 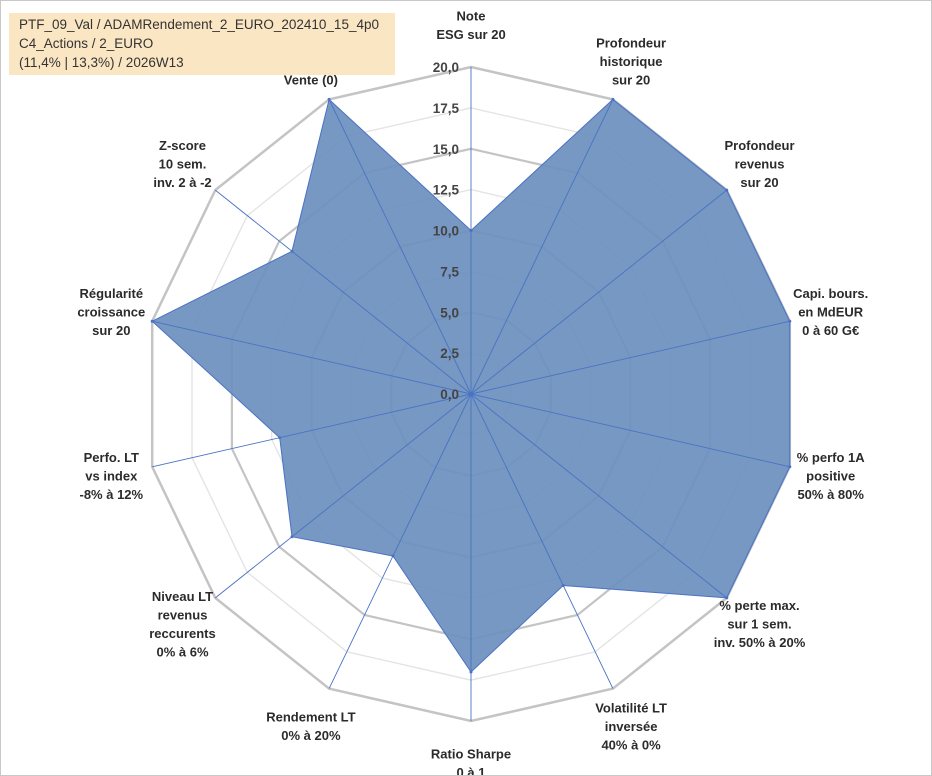 I want to click on axis-label-line: croissance, so click(x=111, y=311).